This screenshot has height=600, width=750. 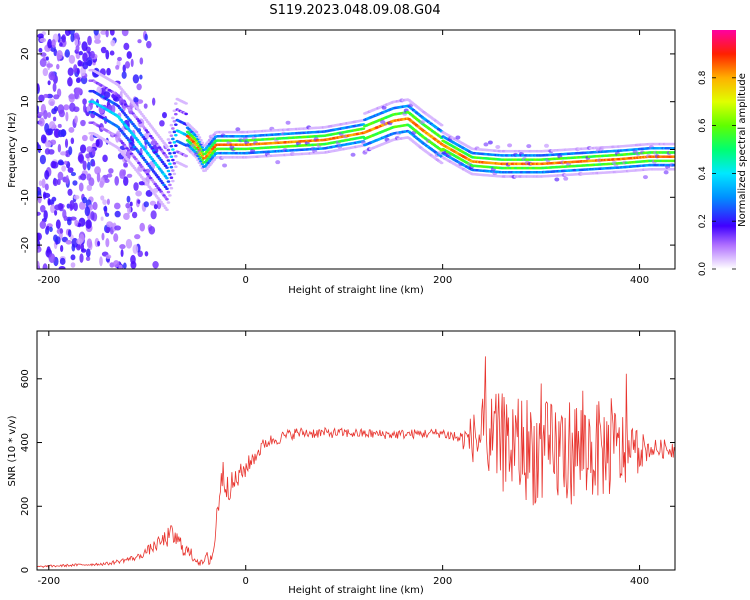 What do you see at coordinates (742, 150) in the screenshot?
I see `colorbar-label: Normalized spectral amplitude` at bounding box center [742, 150].